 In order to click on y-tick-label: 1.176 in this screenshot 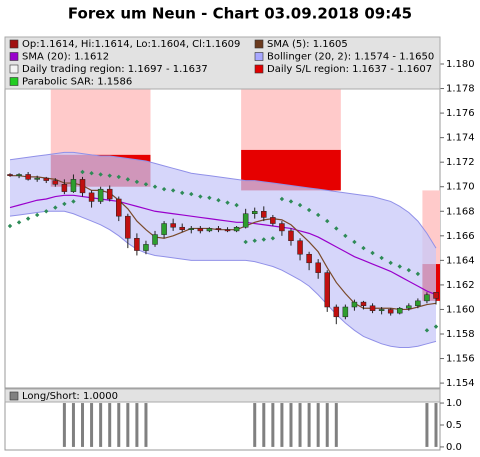, I will do `click(460, 113)`.